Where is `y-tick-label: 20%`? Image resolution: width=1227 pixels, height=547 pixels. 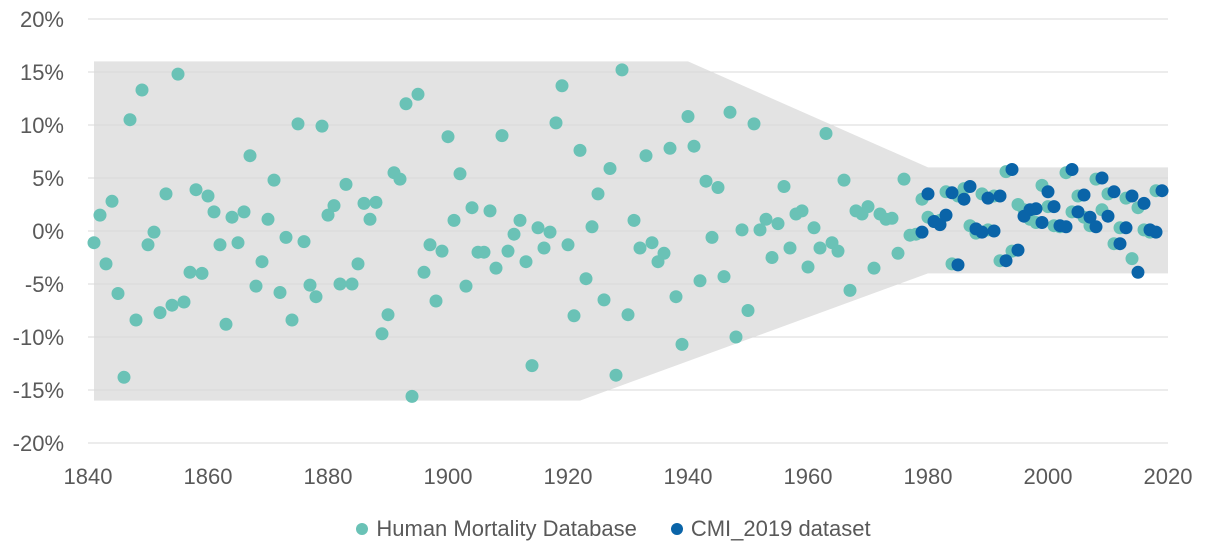
y-tick-label: 20% is located at coordinates (42, 19).